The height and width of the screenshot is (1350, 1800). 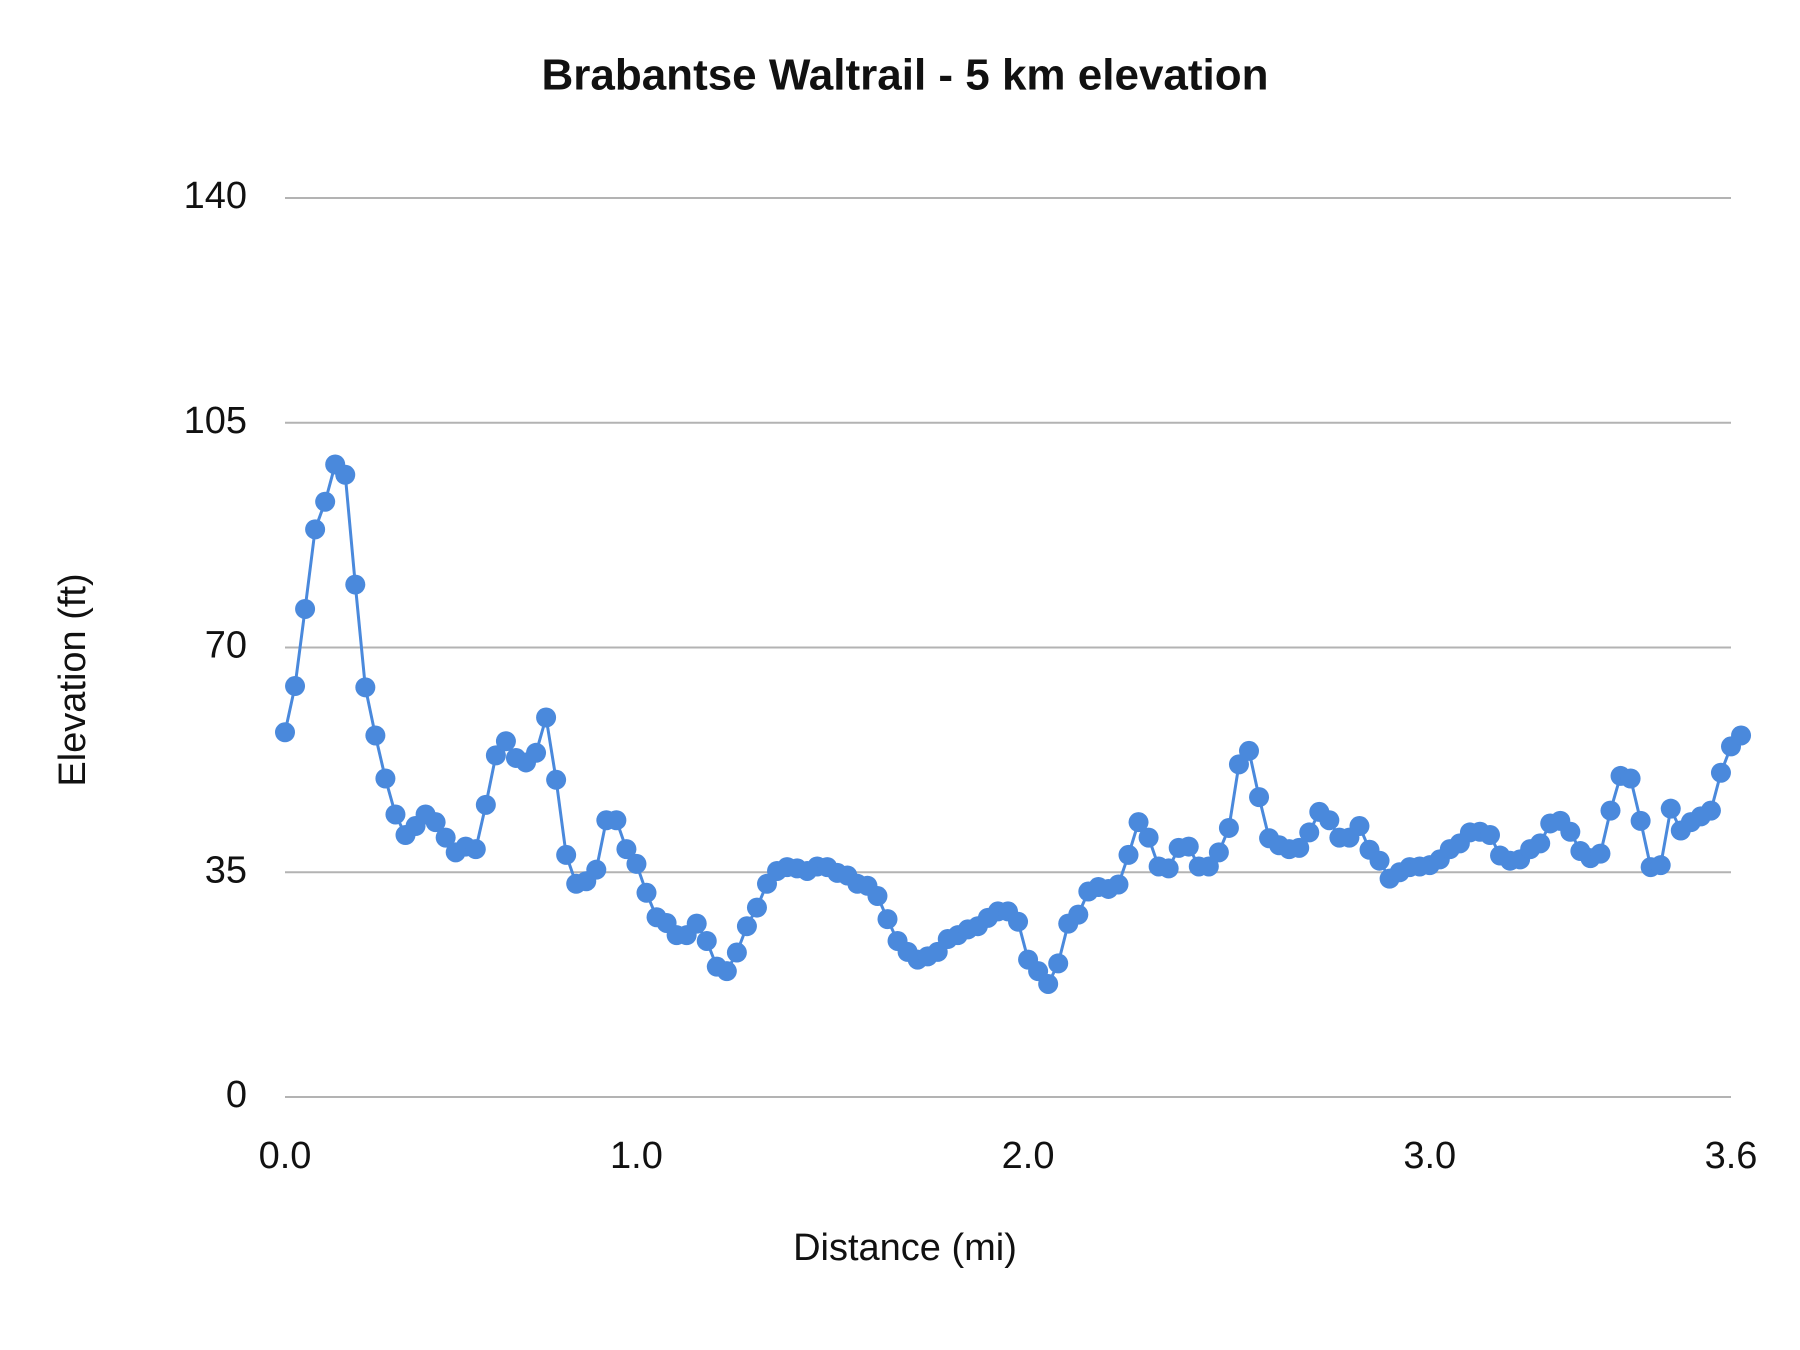 What do you see at coordinates (226, 870) in the screenshot?
I see `y-tick-label: 35` at bounding box center [226, 870].